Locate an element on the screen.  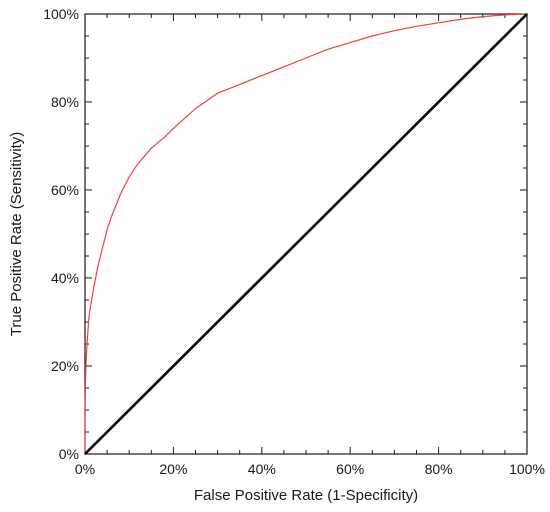
y-tick-label: 60% is located at coordinates (65, 190).